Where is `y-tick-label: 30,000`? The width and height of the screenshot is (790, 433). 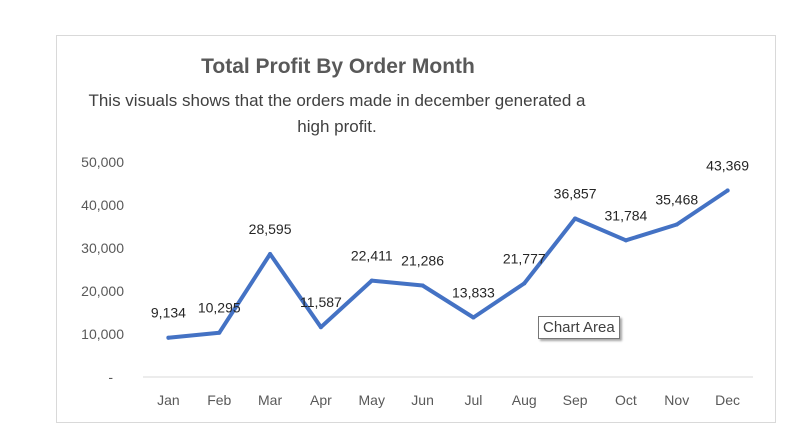
y-tick-label: 30,000 is located at coordinates (102, 248).